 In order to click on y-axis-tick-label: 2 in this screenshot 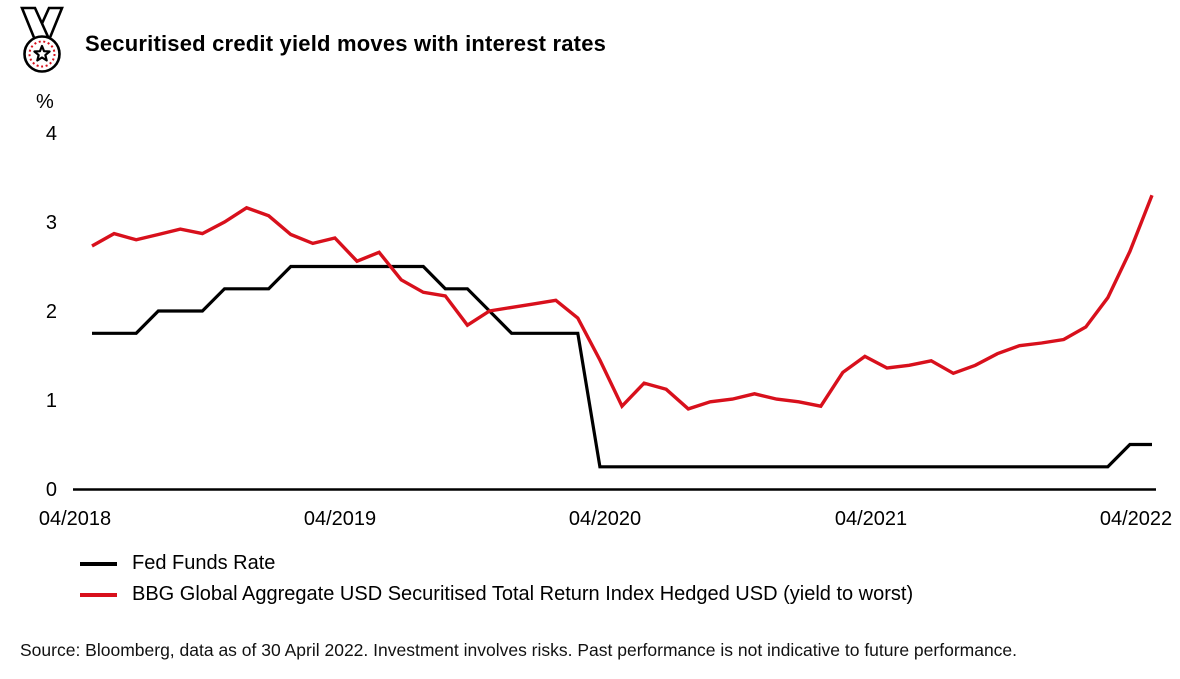, I will do `click(51, 312)`.